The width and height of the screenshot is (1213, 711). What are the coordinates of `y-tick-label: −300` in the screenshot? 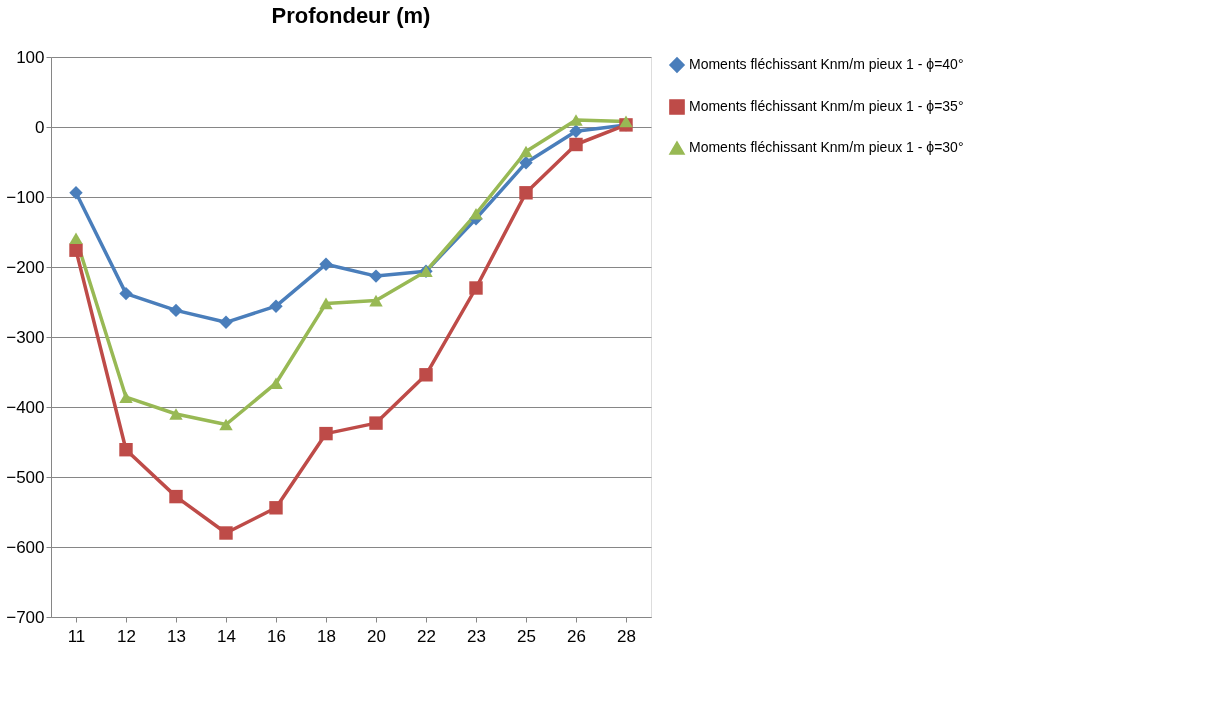 It's located at (25, 337).